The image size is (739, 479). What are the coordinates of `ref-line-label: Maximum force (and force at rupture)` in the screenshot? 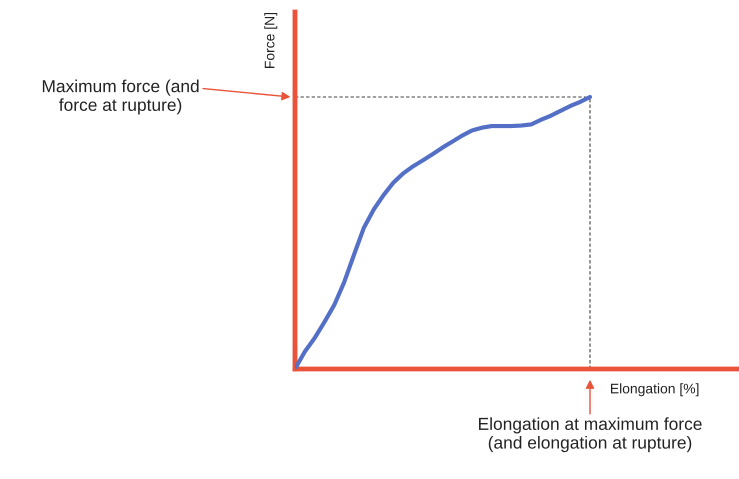 It's located at (120, 97).